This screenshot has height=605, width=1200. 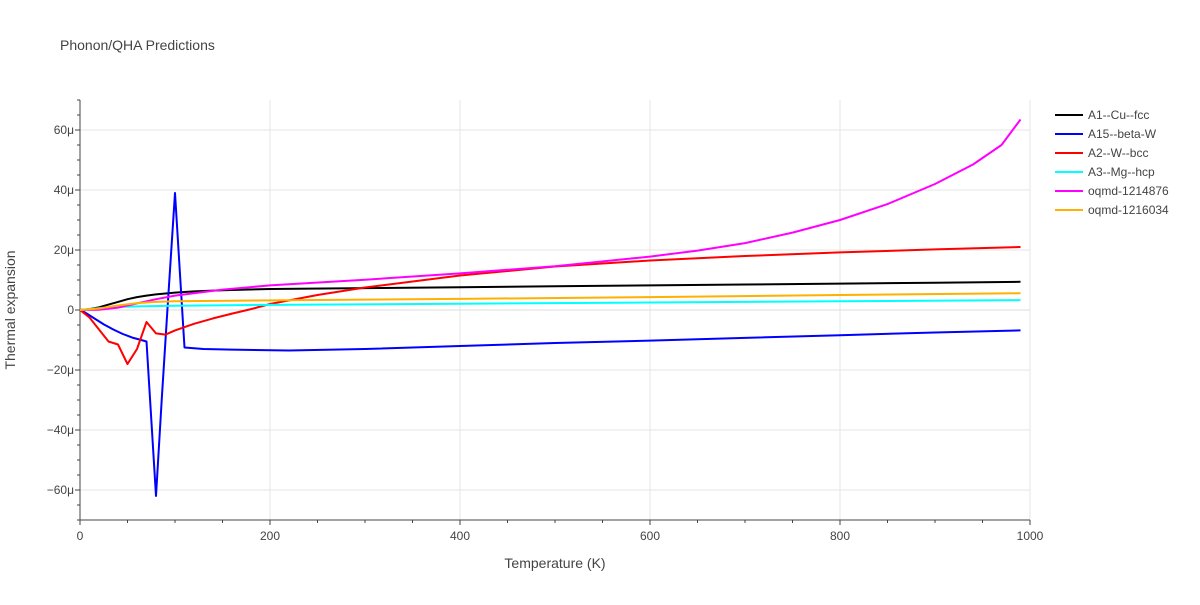 What do you see at coordinates (60, 490) in the screenshot?
I see `y-tick-label: −60μ` at bounding box center [60, 490].